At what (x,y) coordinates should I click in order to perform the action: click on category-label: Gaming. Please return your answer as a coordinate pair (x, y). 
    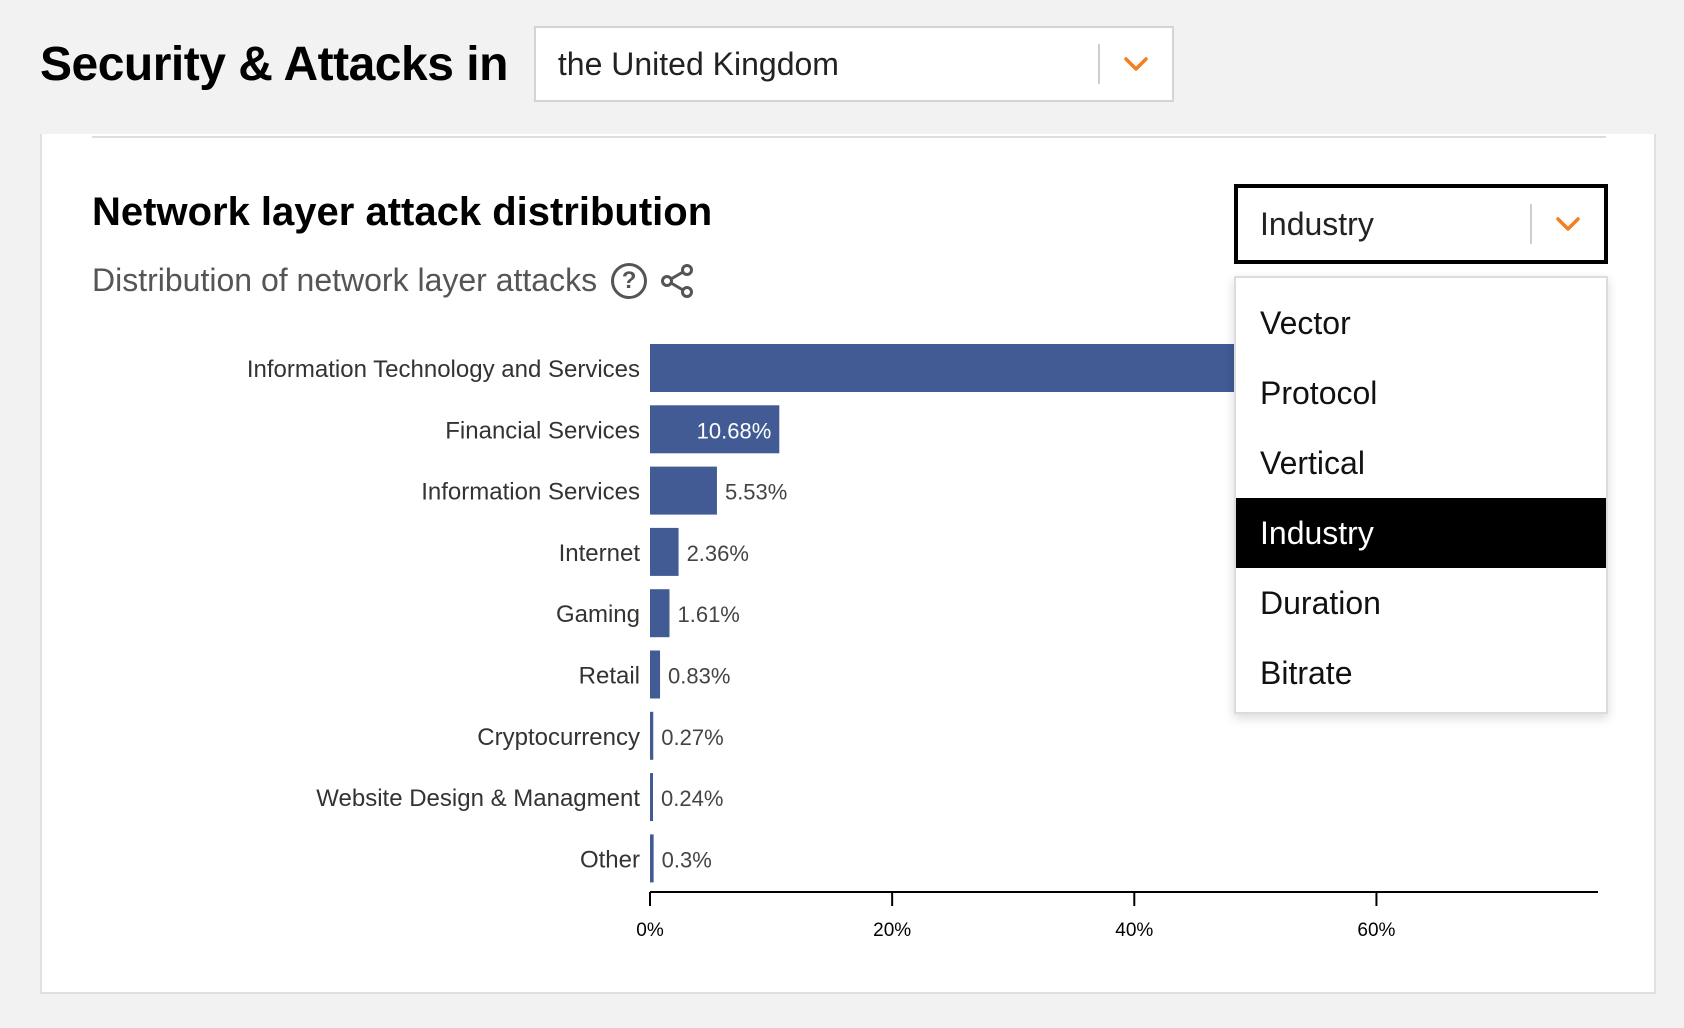
    Looking at the image, I should click on (598, 614).